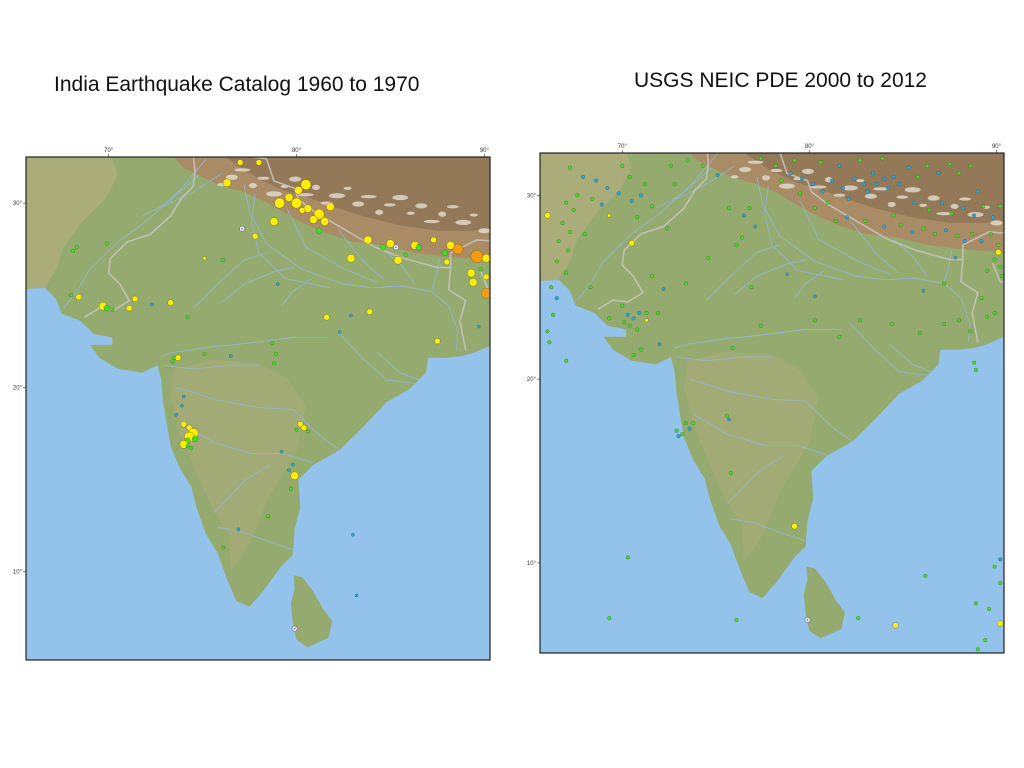  I want to click on lon-tick-label: 70°, so click(109, 151).